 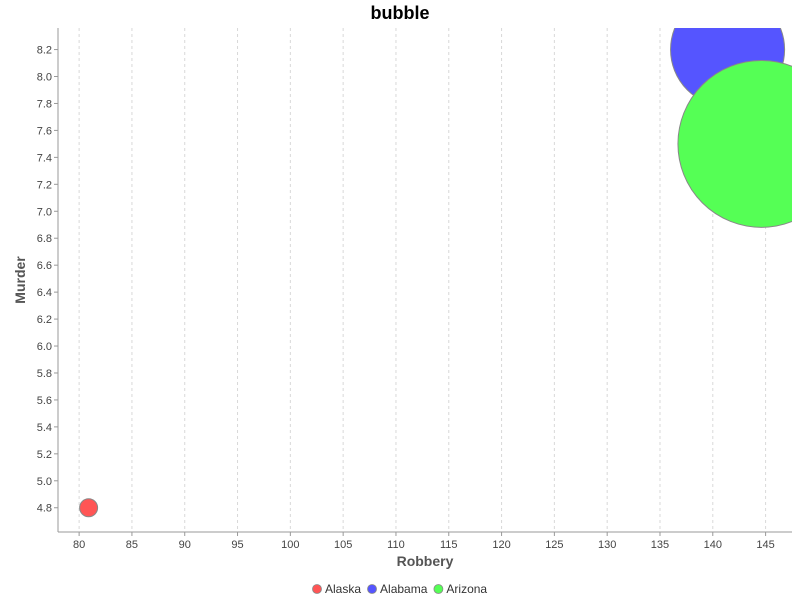 I want to click on y-tick-label: 8.0, so click(x=44, y=78).